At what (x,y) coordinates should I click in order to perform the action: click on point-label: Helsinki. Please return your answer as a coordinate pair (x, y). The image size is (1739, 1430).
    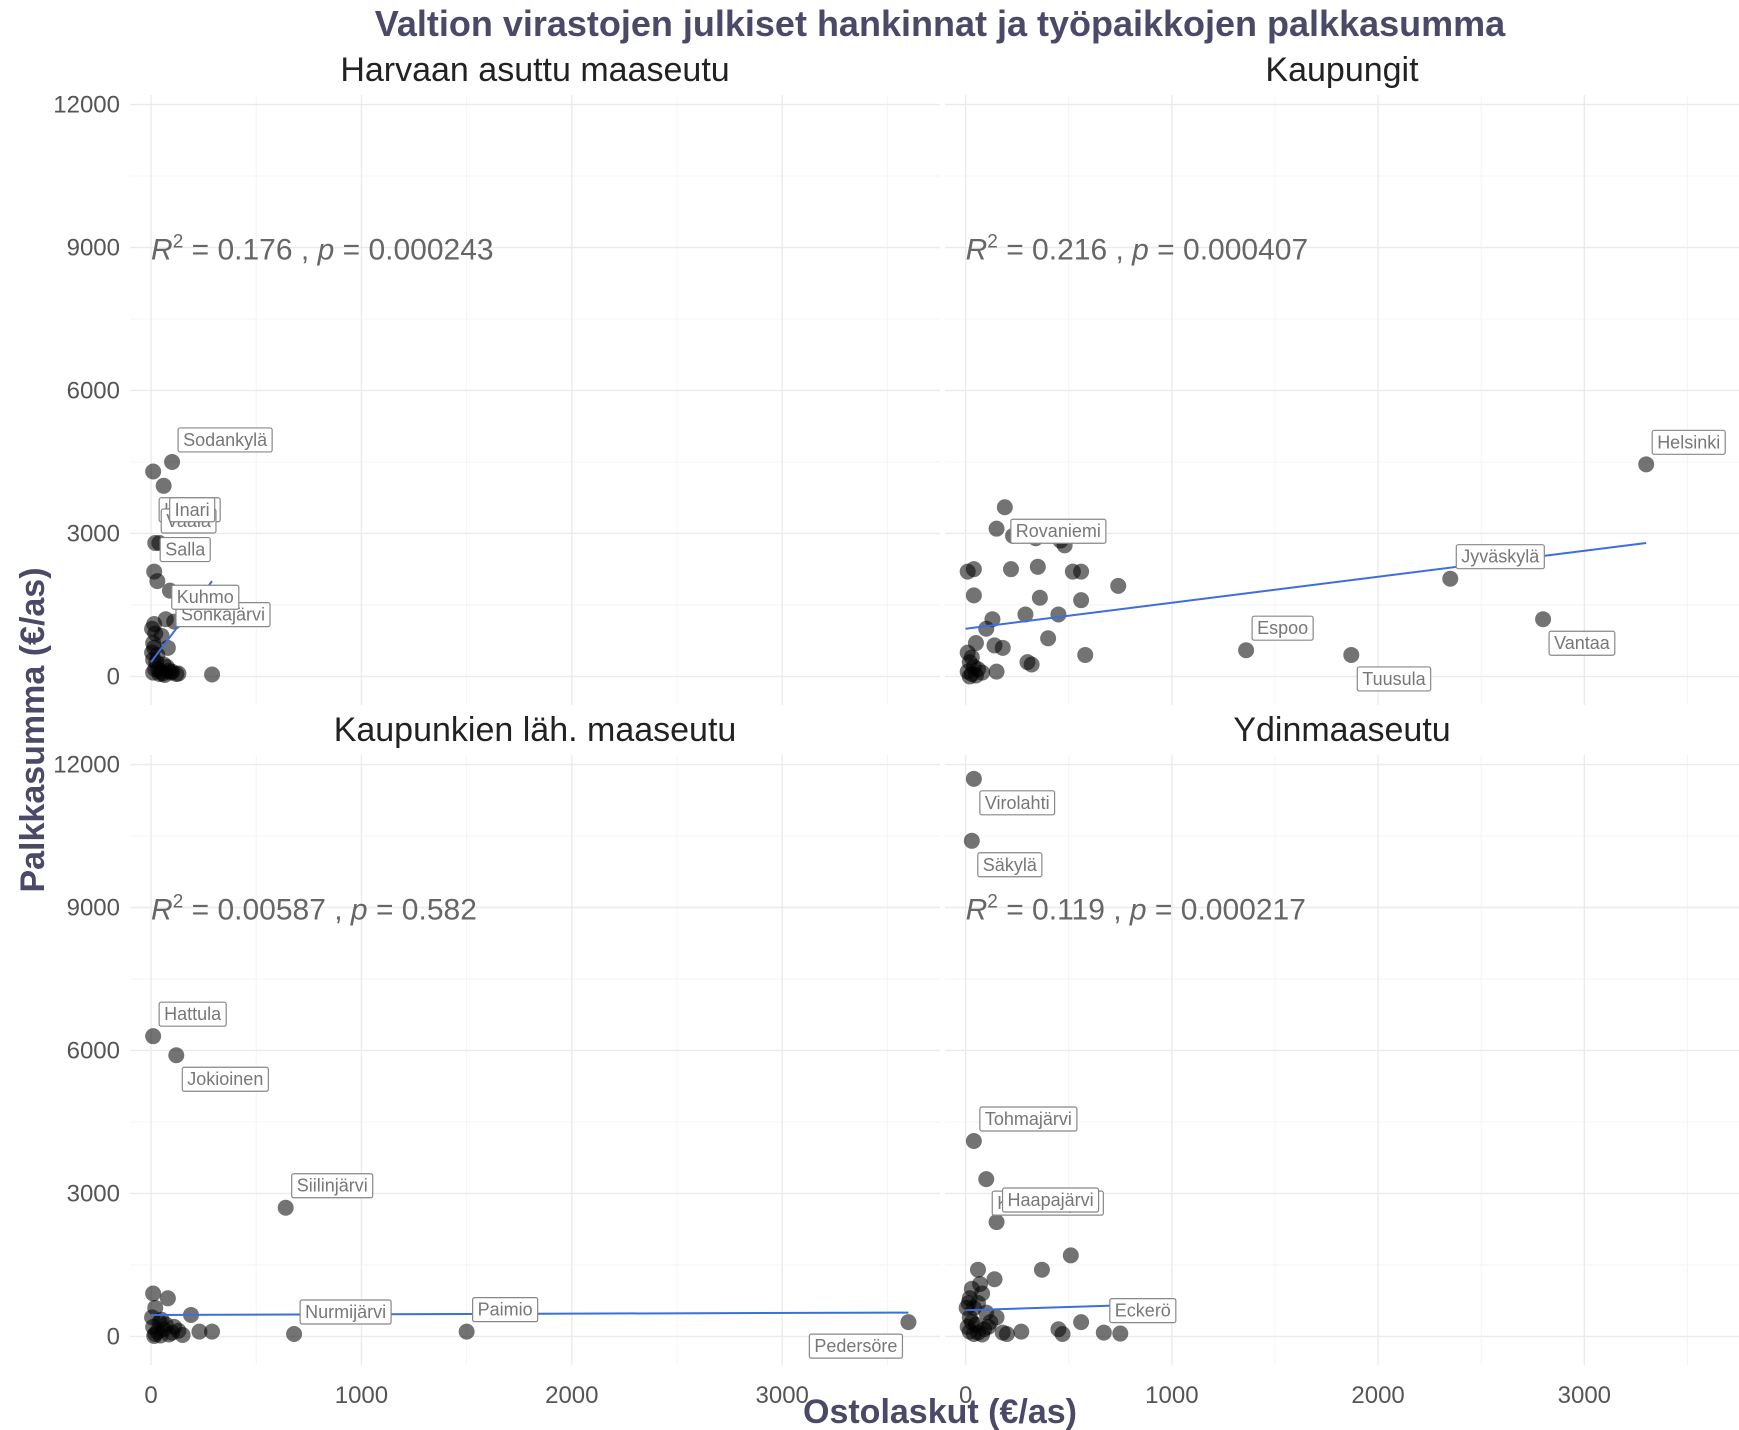
    Looking at the image, I should click on (1688, 442).